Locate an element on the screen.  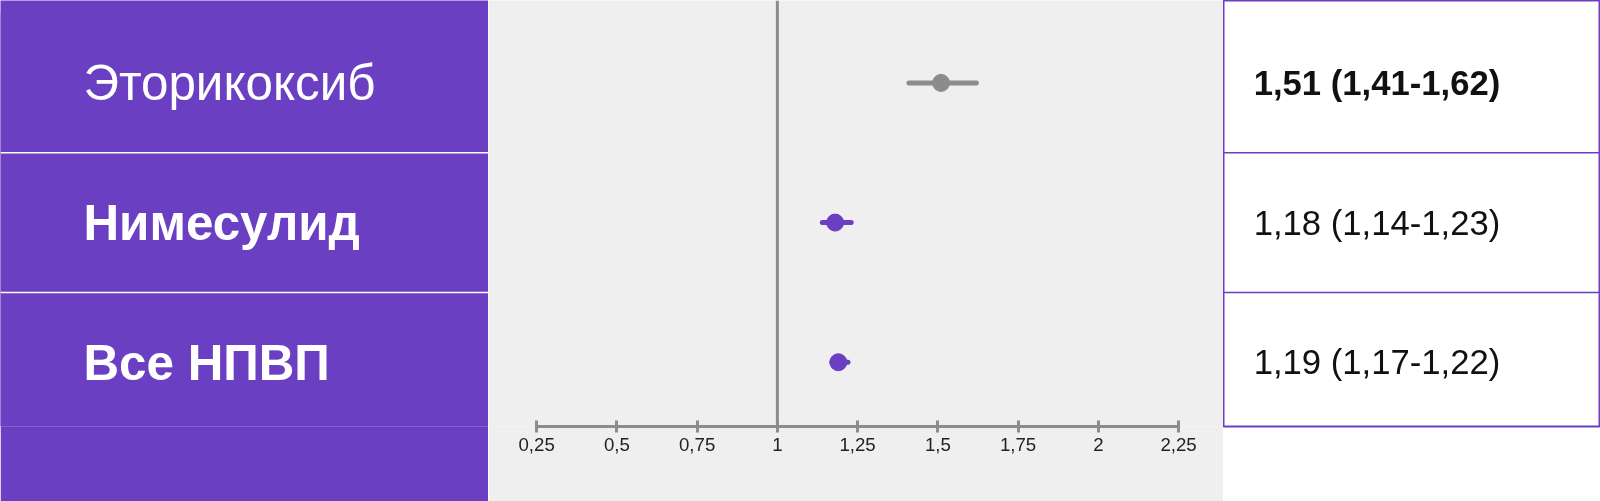
x-tick-label: 0,5 is located at coordinates (616, 444).